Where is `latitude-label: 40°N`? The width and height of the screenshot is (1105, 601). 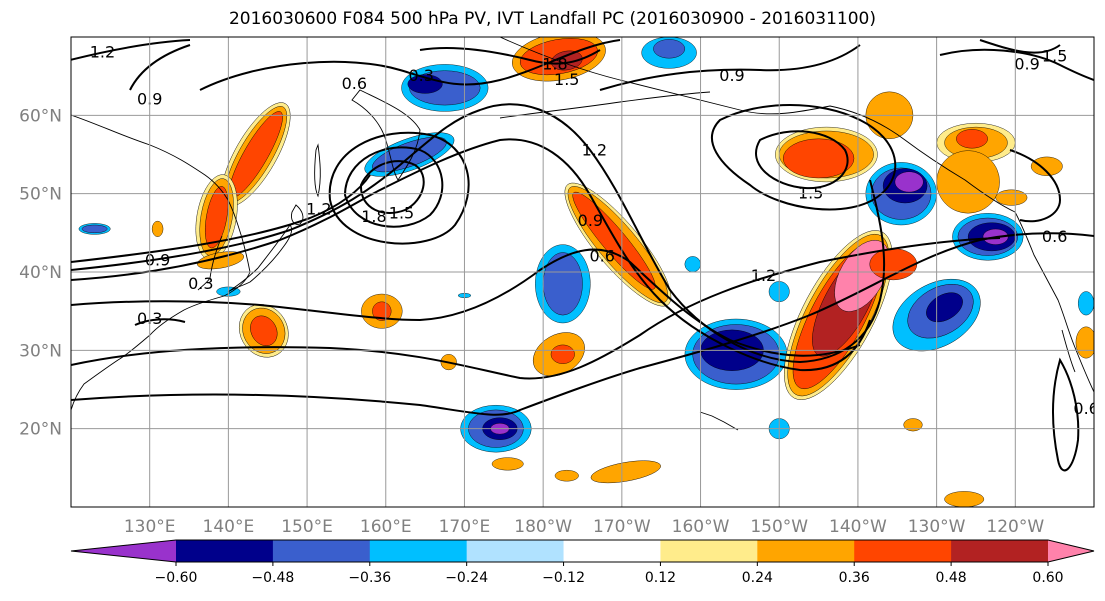
latitude-label: 40°N is located at coordinates (40, 273).